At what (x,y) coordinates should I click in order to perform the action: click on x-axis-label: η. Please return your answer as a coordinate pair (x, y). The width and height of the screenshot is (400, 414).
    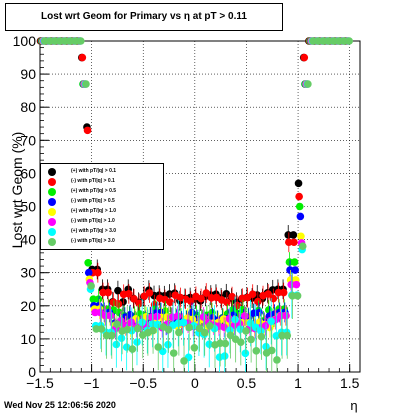
    Looking at the image, I should click on (353, 405).